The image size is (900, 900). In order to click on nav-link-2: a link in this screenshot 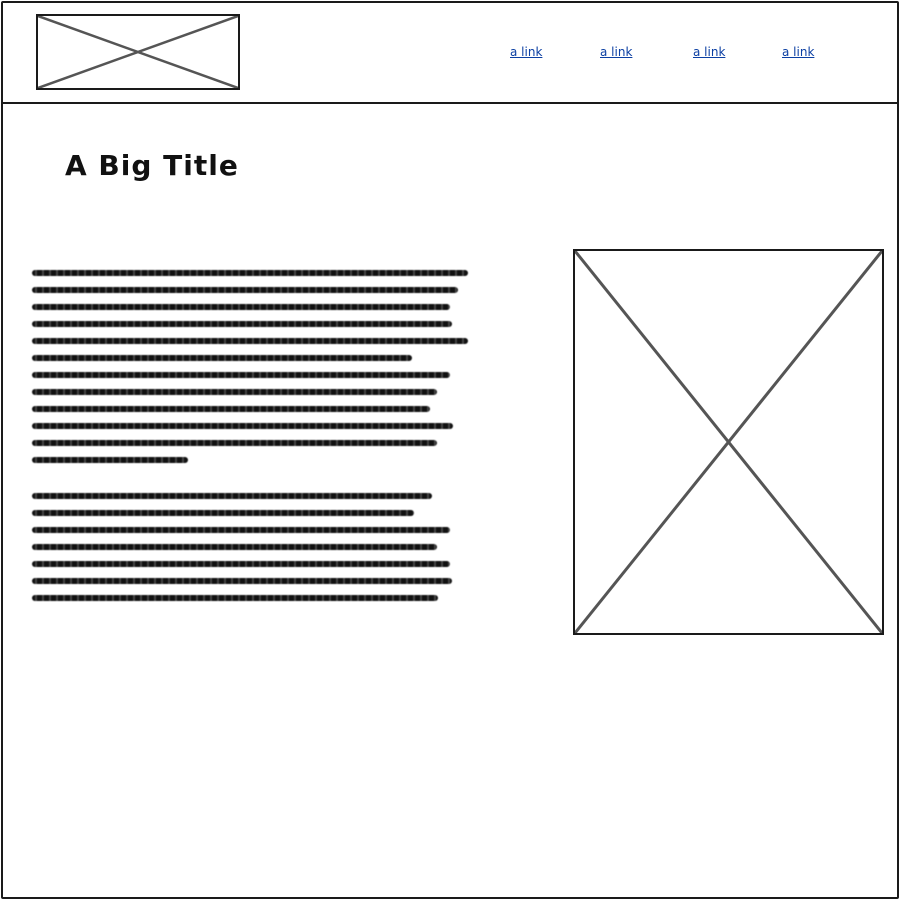, I will do `click(616, 52)`.